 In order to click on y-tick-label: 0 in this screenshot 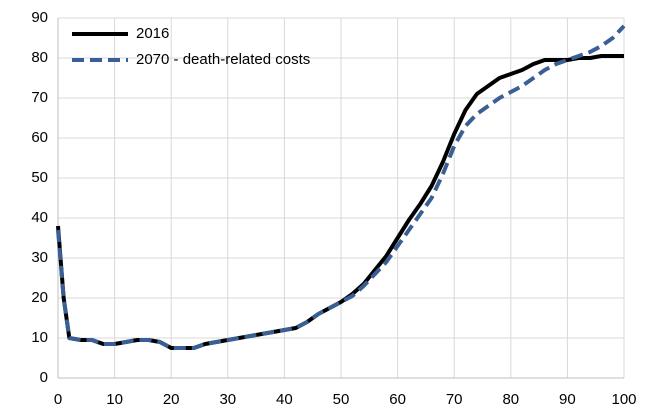, I will do `click(44, 377)`.